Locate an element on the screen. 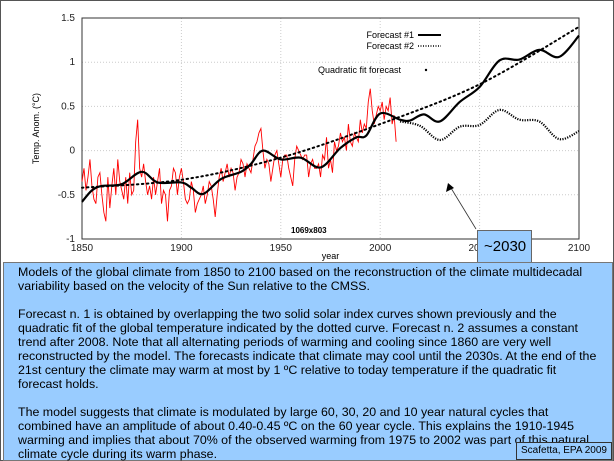 The height and width of the screenshot is (461, 614). watermark-text: 1069x803 is located at coordinates (309, 230).